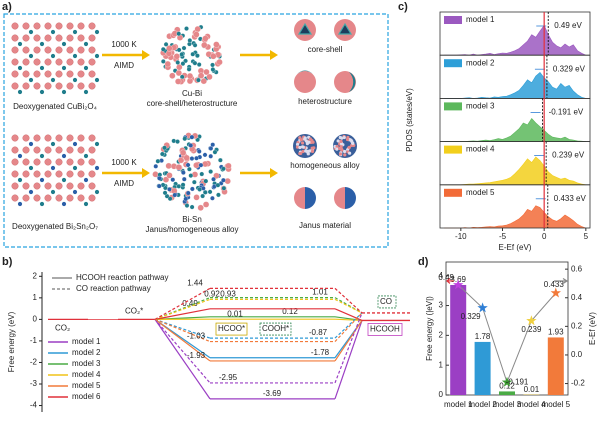 The width and height of the screenshot is (600, 425). What do you see at coordinates (503, 236) in the screenshot?
I see `x-tick-label: -5` at bounding box center [503, 236].